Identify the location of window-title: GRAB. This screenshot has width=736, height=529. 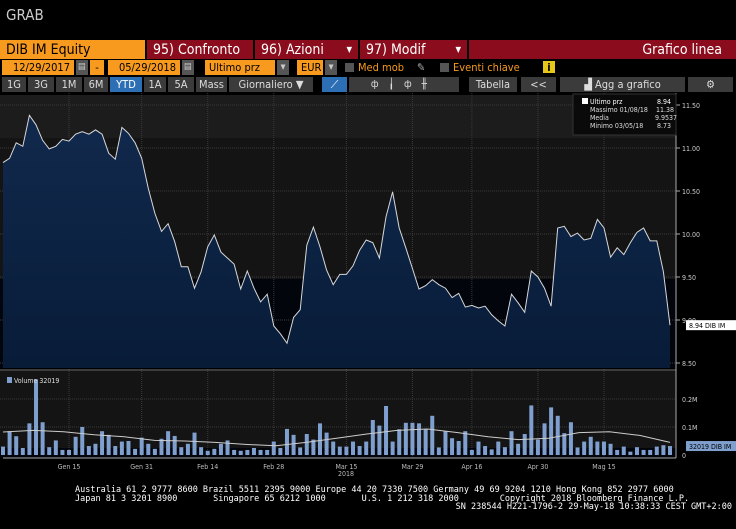
(25, 15).